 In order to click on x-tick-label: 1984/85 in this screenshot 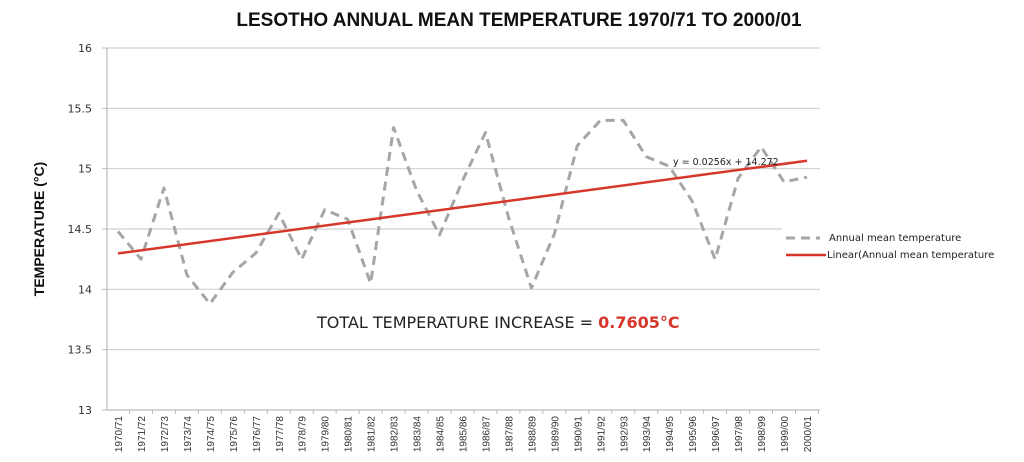, I will do `click(441, 434)`.